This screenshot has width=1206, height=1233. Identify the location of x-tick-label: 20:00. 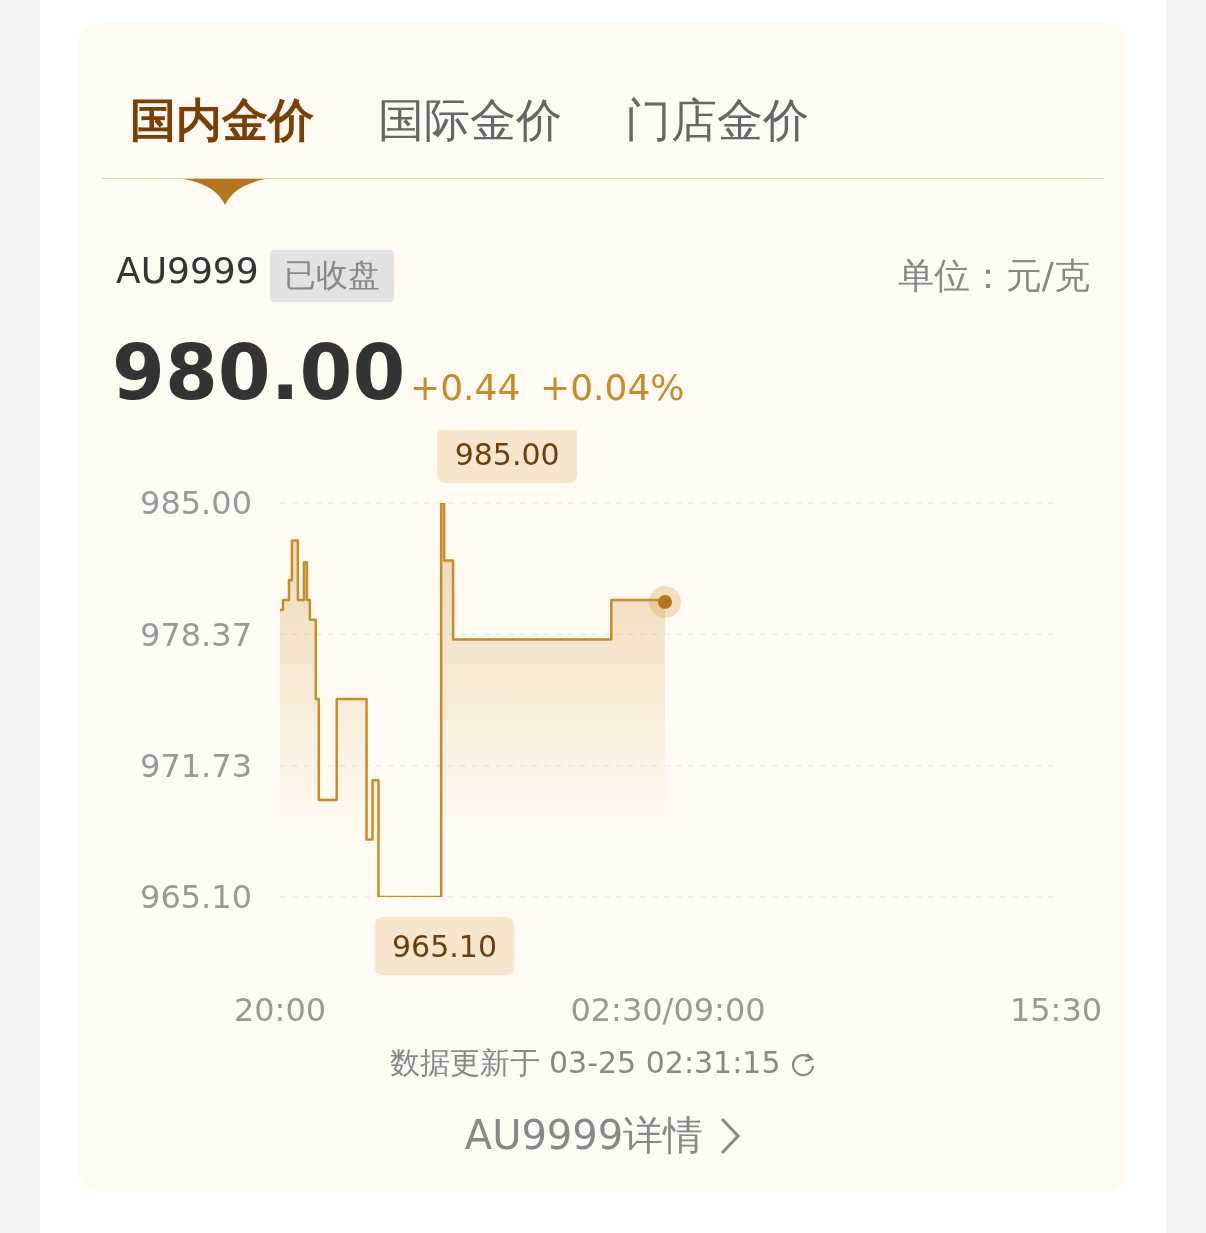
(280, 1009).